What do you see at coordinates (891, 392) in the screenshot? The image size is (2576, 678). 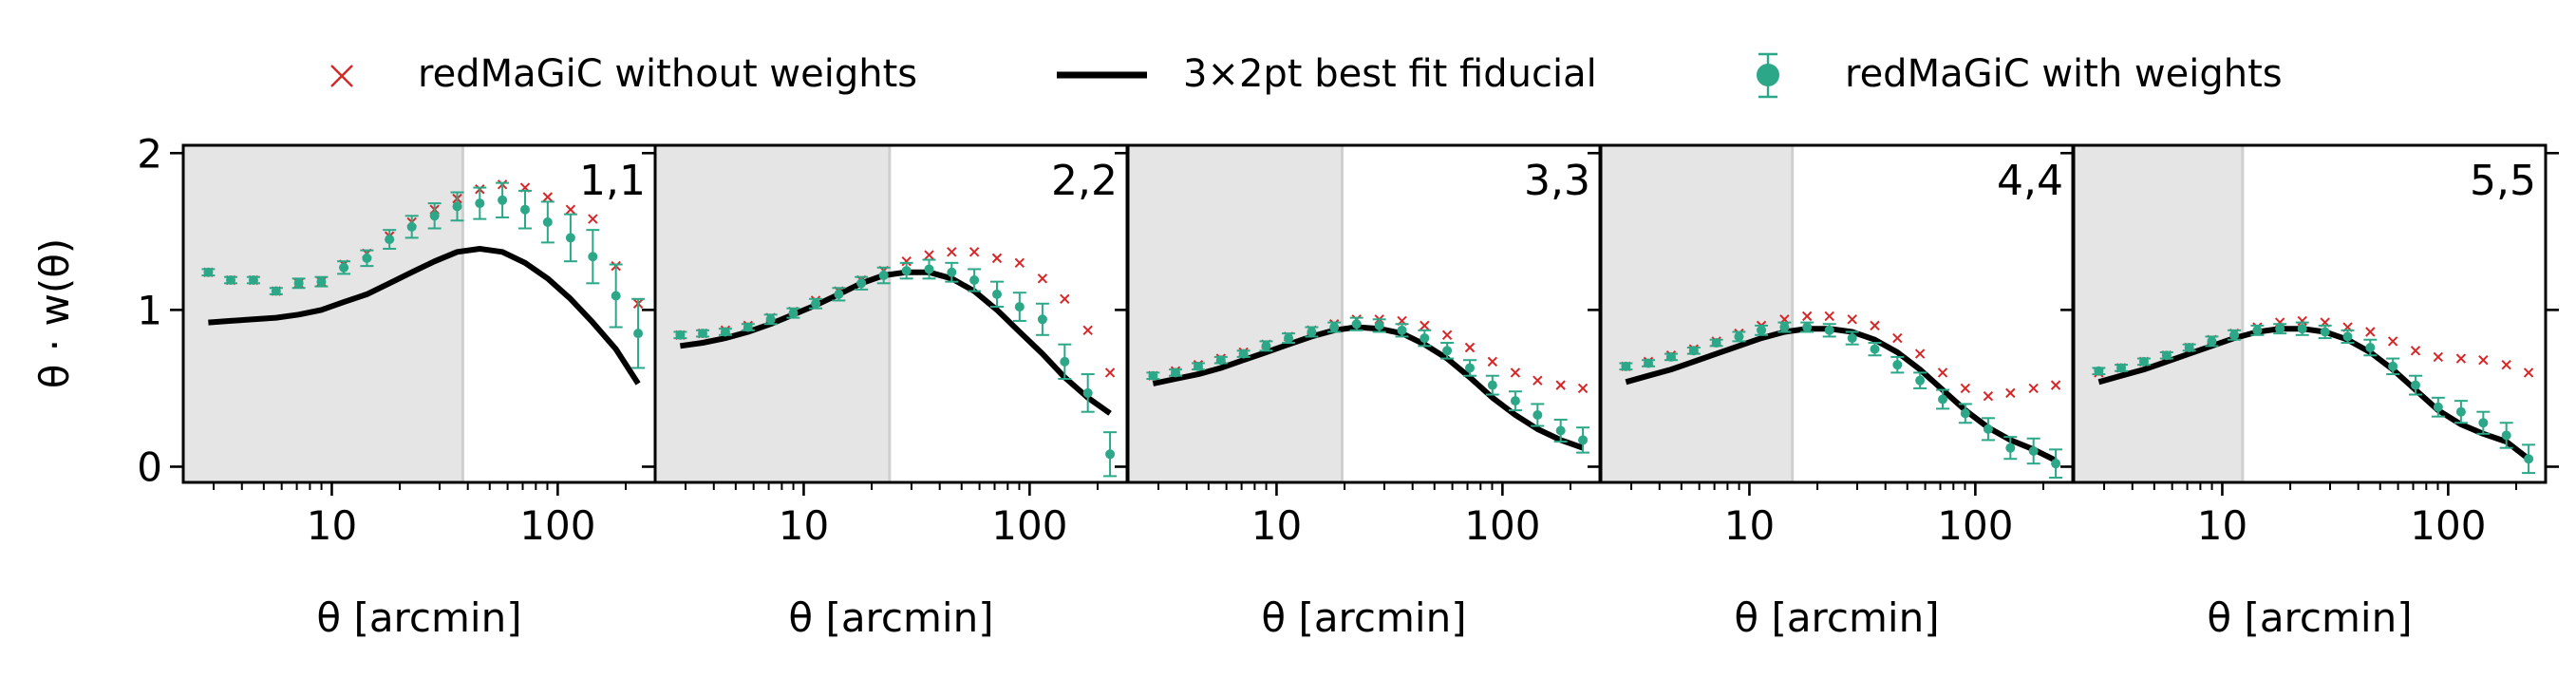 I see `panel-2: 10 100 θ [arcmin] 2,2` at bounding box center [891, 392].